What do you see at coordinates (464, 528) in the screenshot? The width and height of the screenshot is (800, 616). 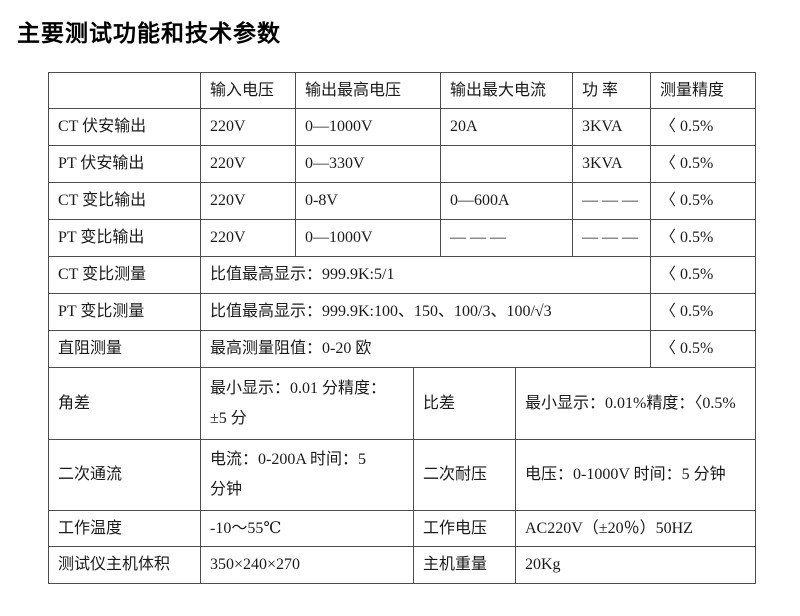 I see `row-label-cell: 工作电压` at bounding box center [464, 528].